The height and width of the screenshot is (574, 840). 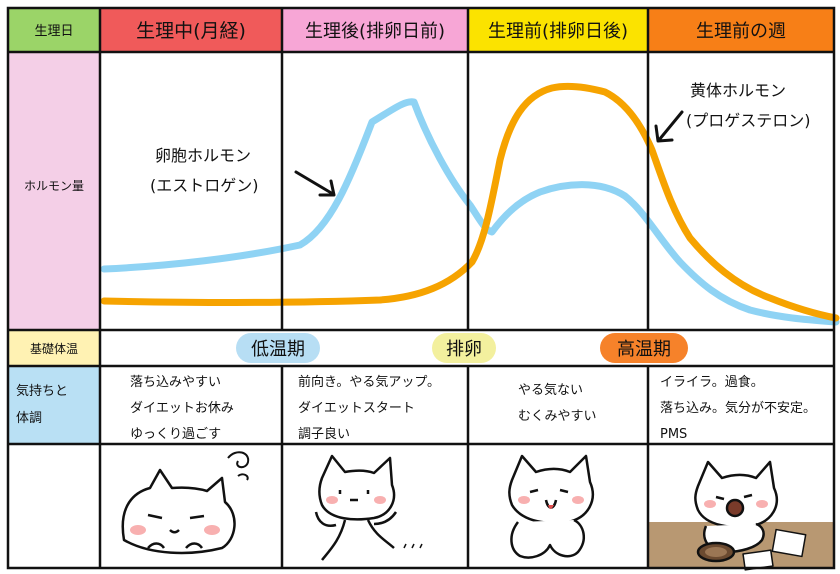 I want to click on mood-condition-label-1: 気持ちと, so click(x=42, y=391).